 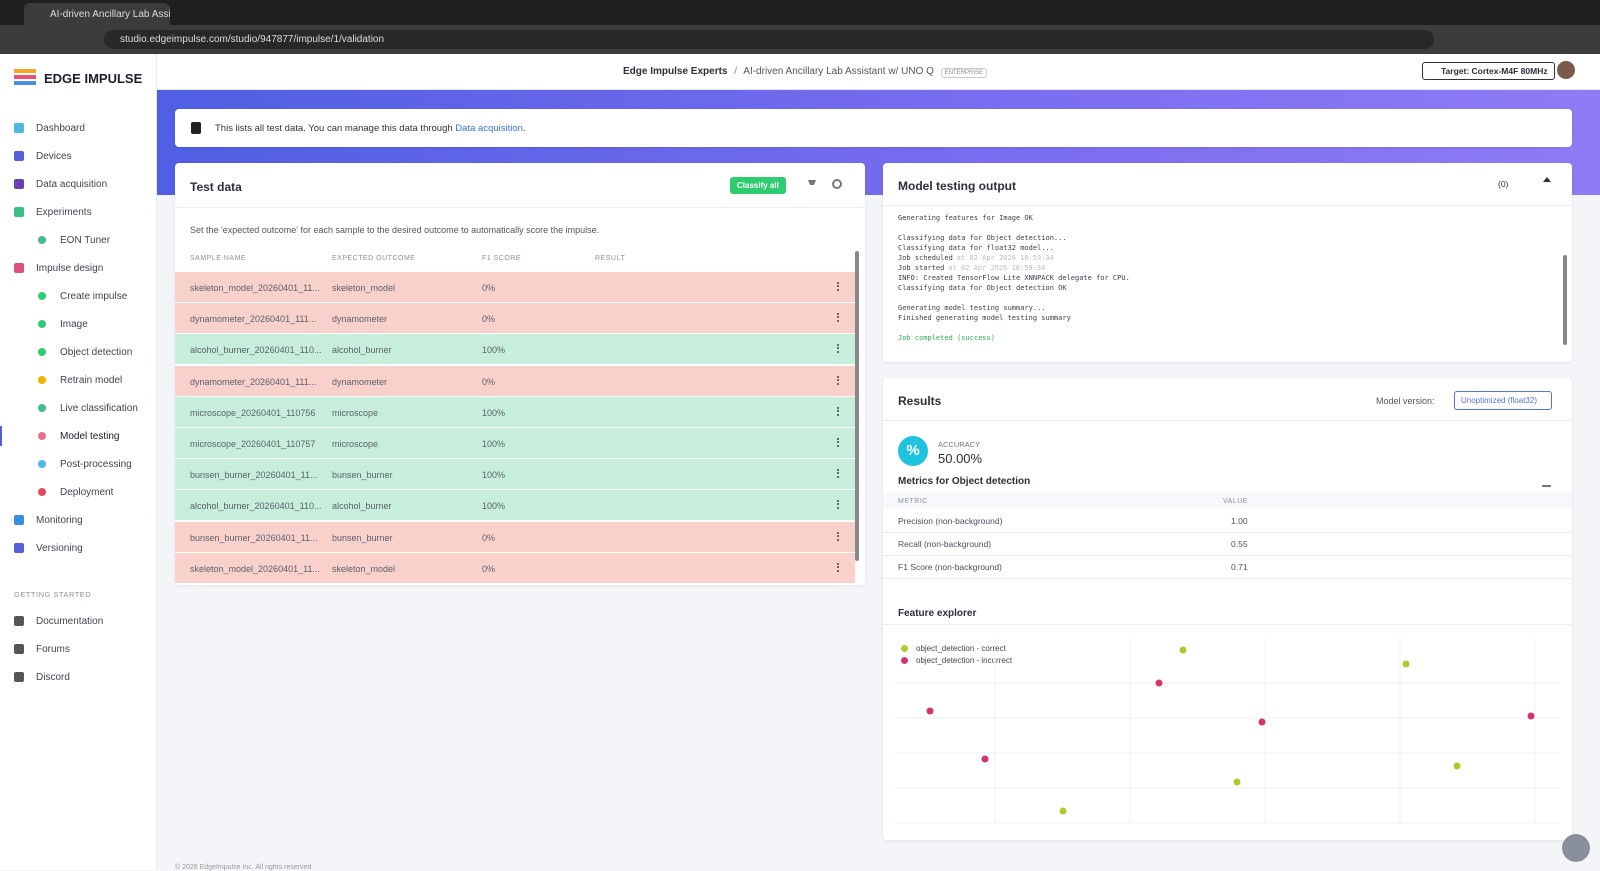 I want to click on legend-entry: object_detection - correct, so click(x=953, y=648).